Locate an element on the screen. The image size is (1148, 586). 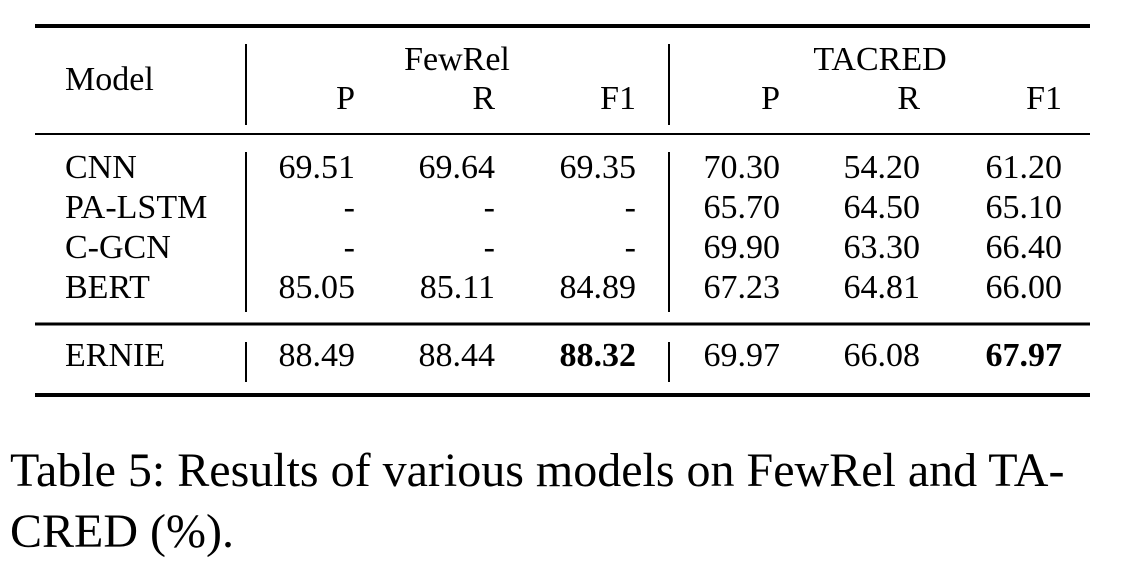
model-name: C-GCN is located at coordinates (118, 247).